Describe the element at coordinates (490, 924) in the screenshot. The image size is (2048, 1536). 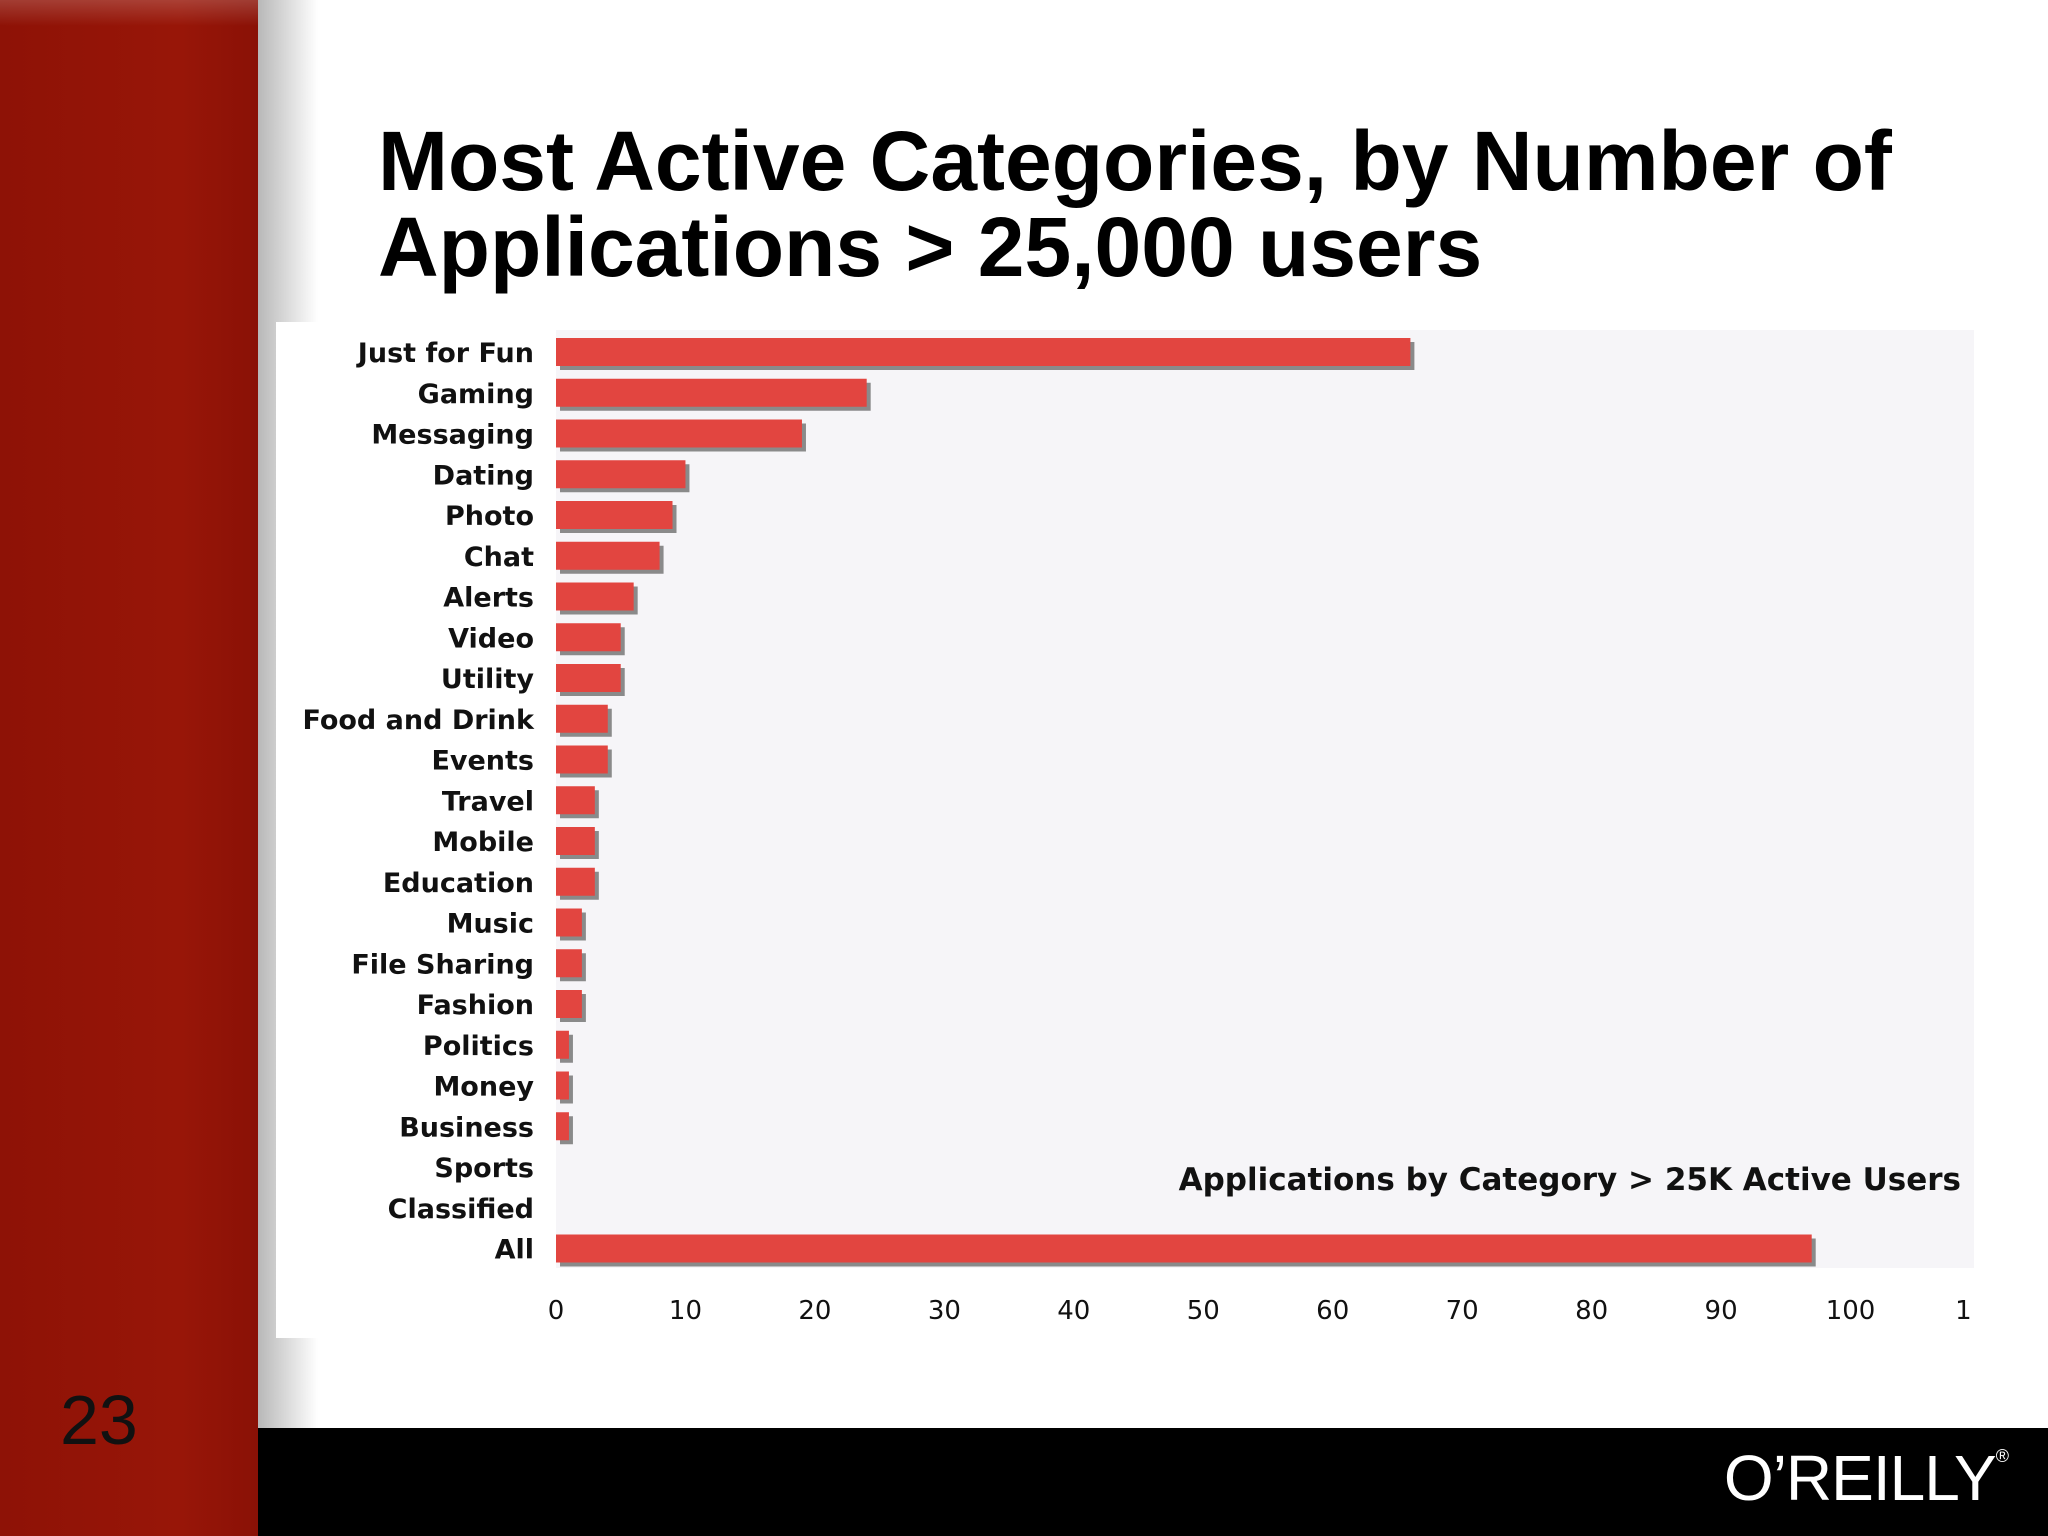
I see `category-label: Music` at that location.